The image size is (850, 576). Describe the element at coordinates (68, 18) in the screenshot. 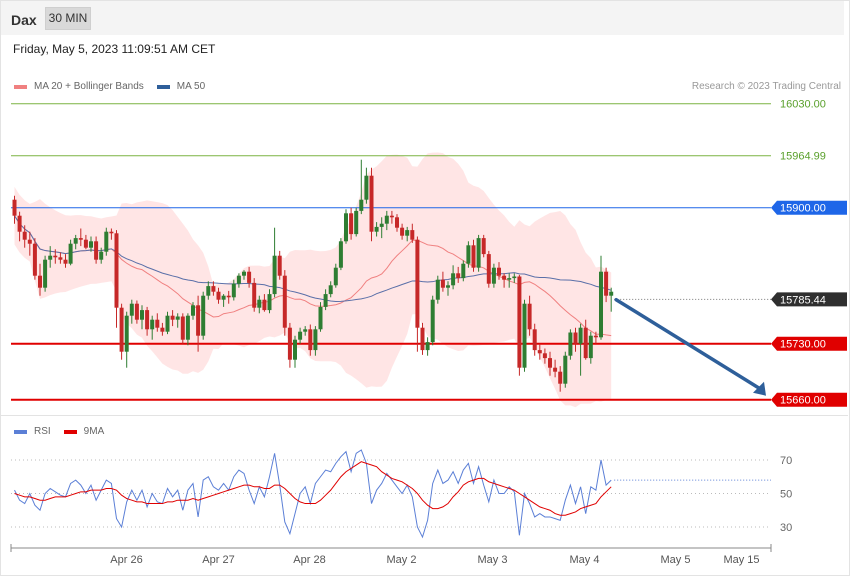

I see `timeframe-button: 30 MIN` at that location.